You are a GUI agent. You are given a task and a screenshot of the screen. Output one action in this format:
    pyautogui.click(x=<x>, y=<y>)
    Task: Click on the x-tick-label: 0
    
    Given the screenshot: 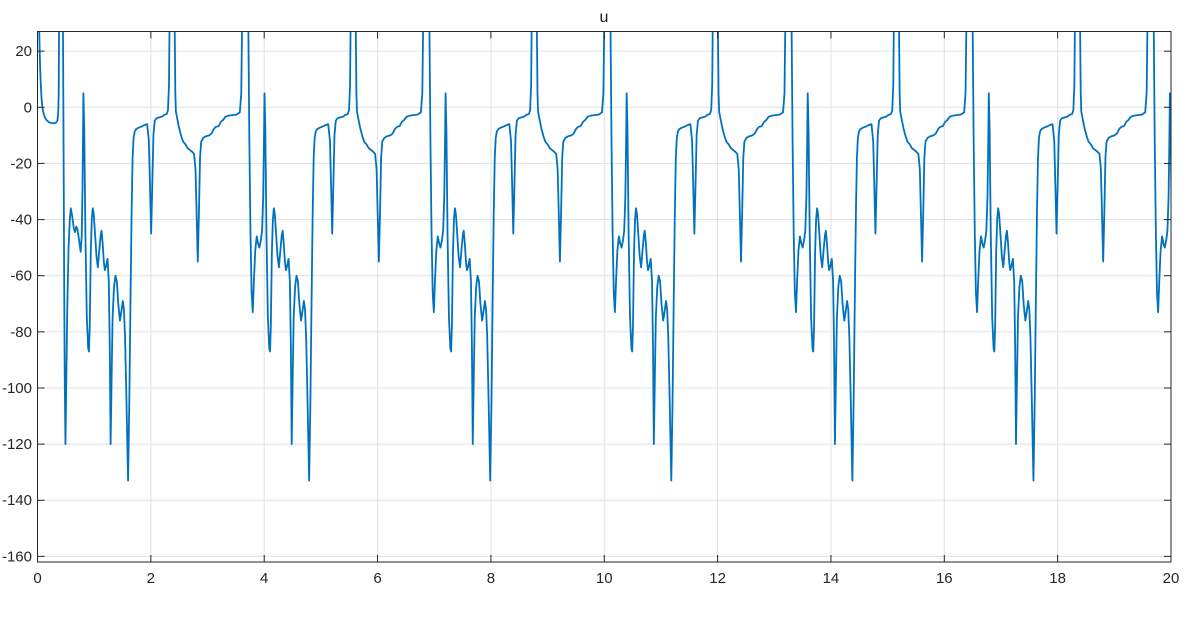 What is the action you would take?
    pyautogui.click(x=37, y=578)
    